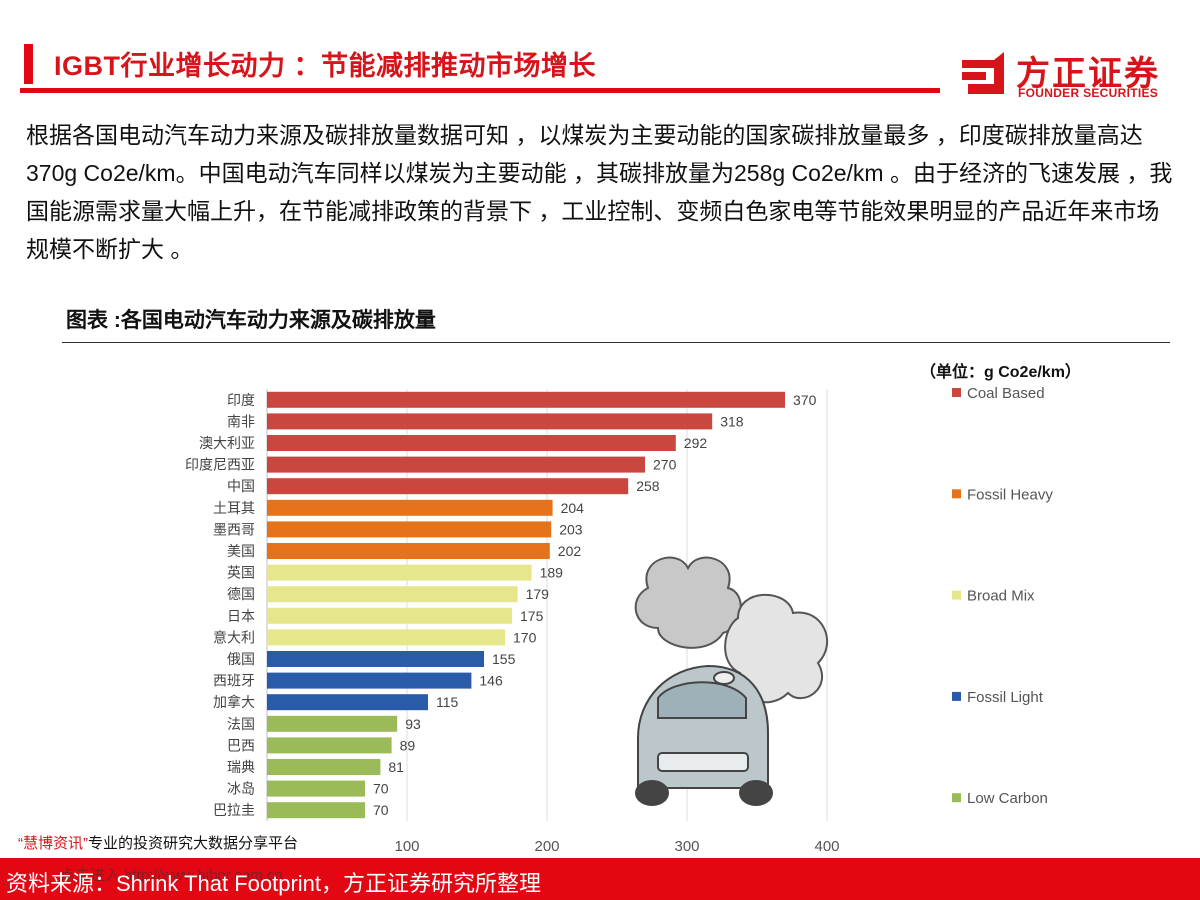 This screenshot has width=1200, height=900. Describe the element at coordinates (241, 594) in the screenshot. I see `category-label-9: 德国` at that location.